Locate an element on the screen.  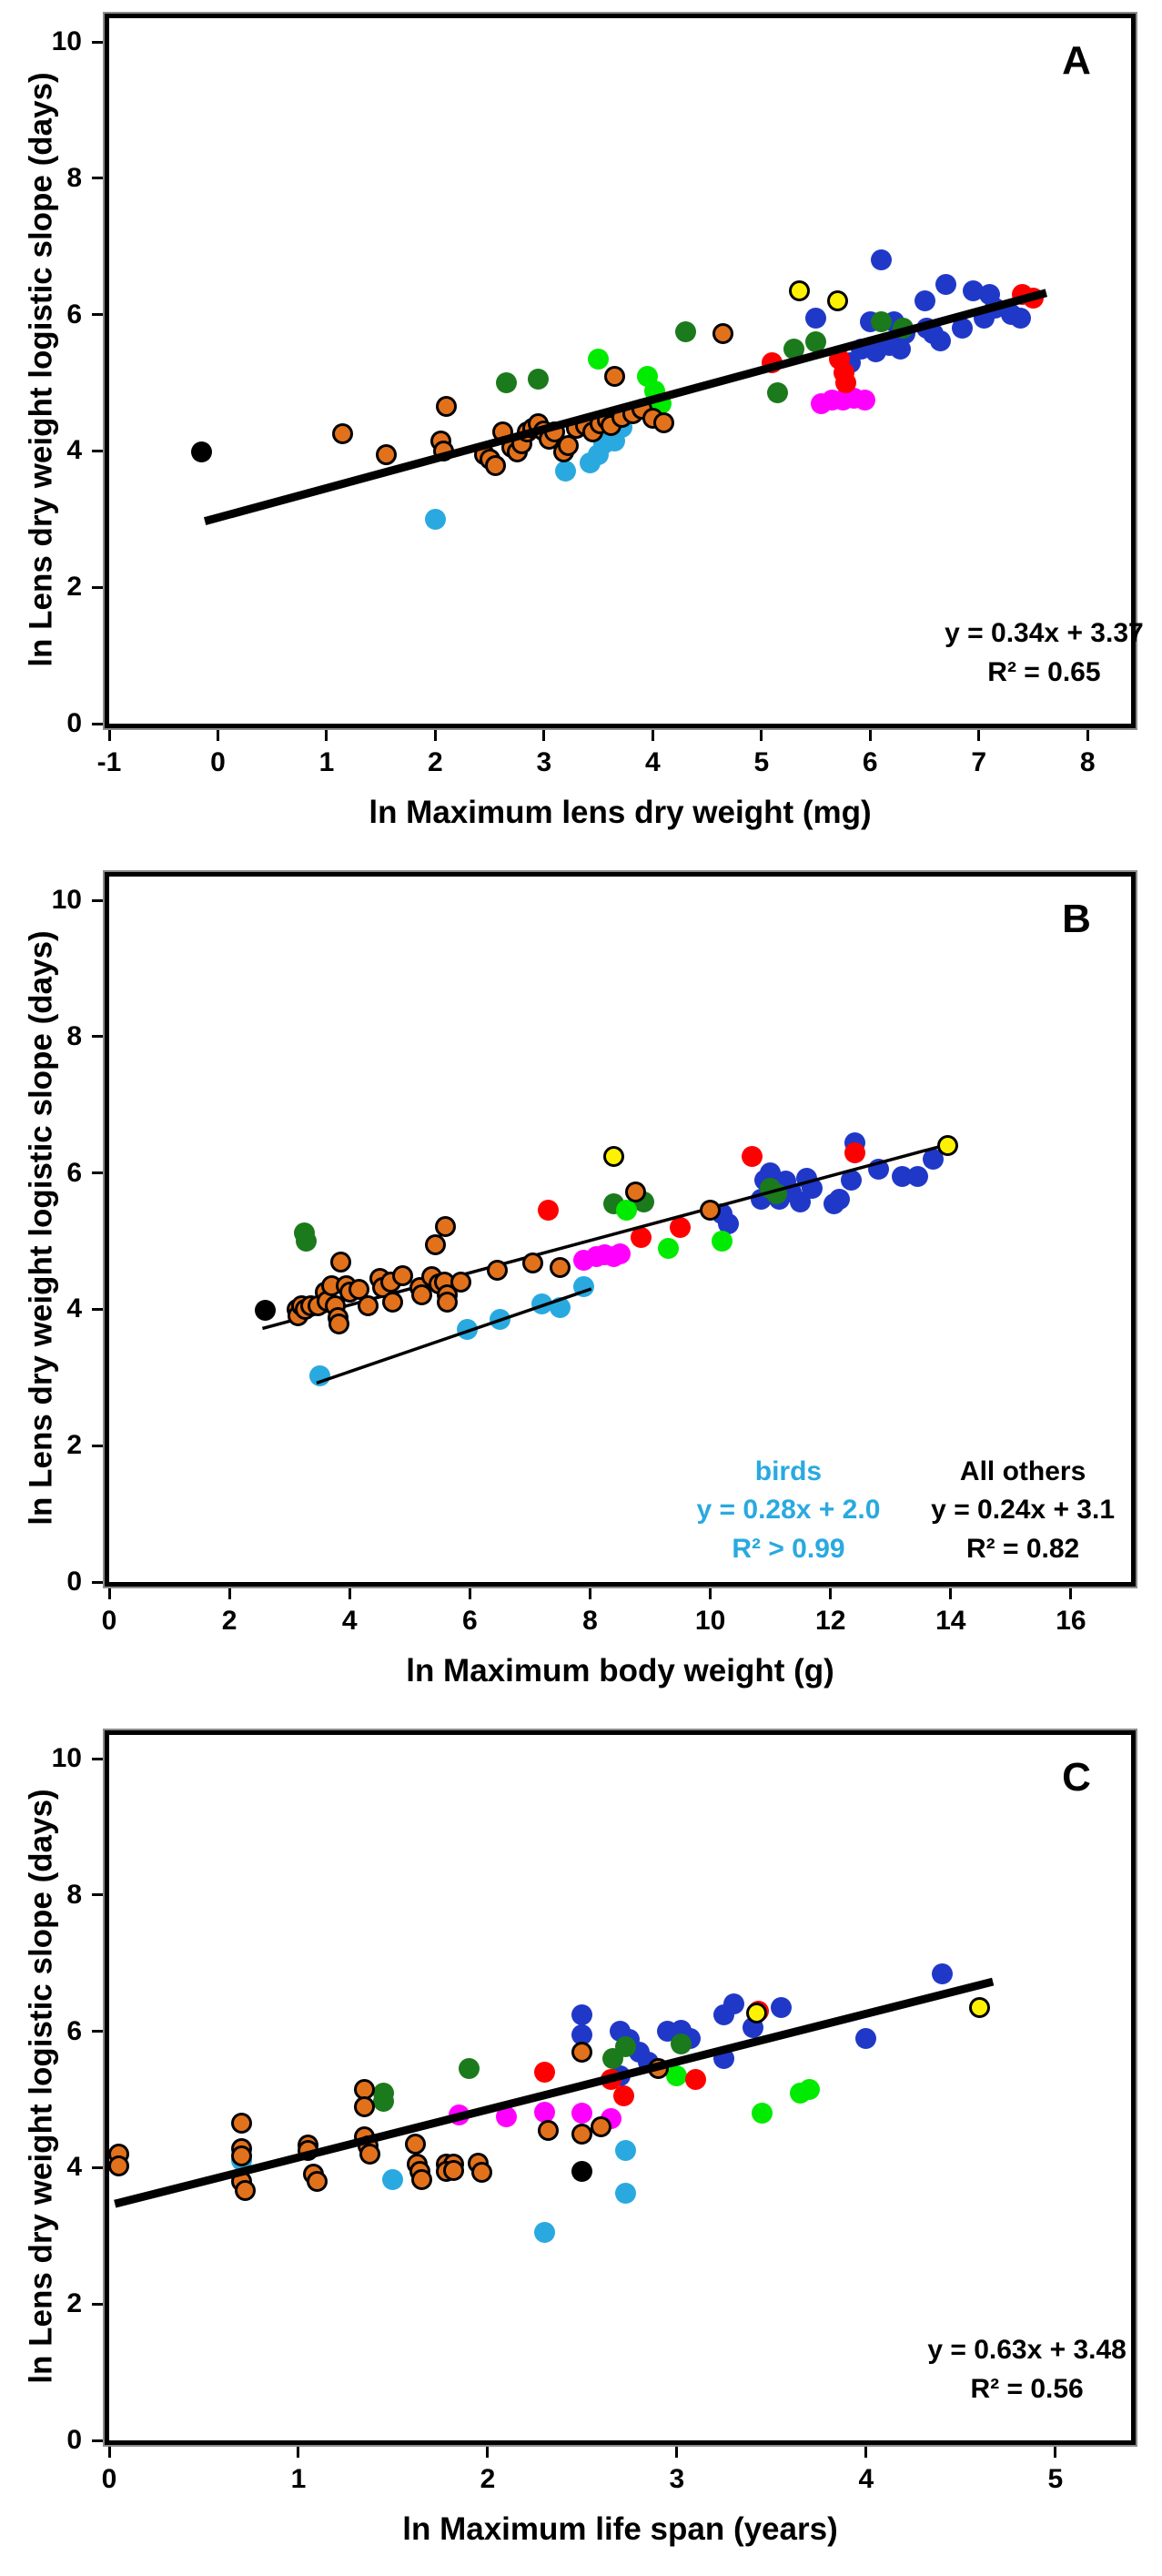
x-tick-label: 6 is located at coordinates (870, 762).